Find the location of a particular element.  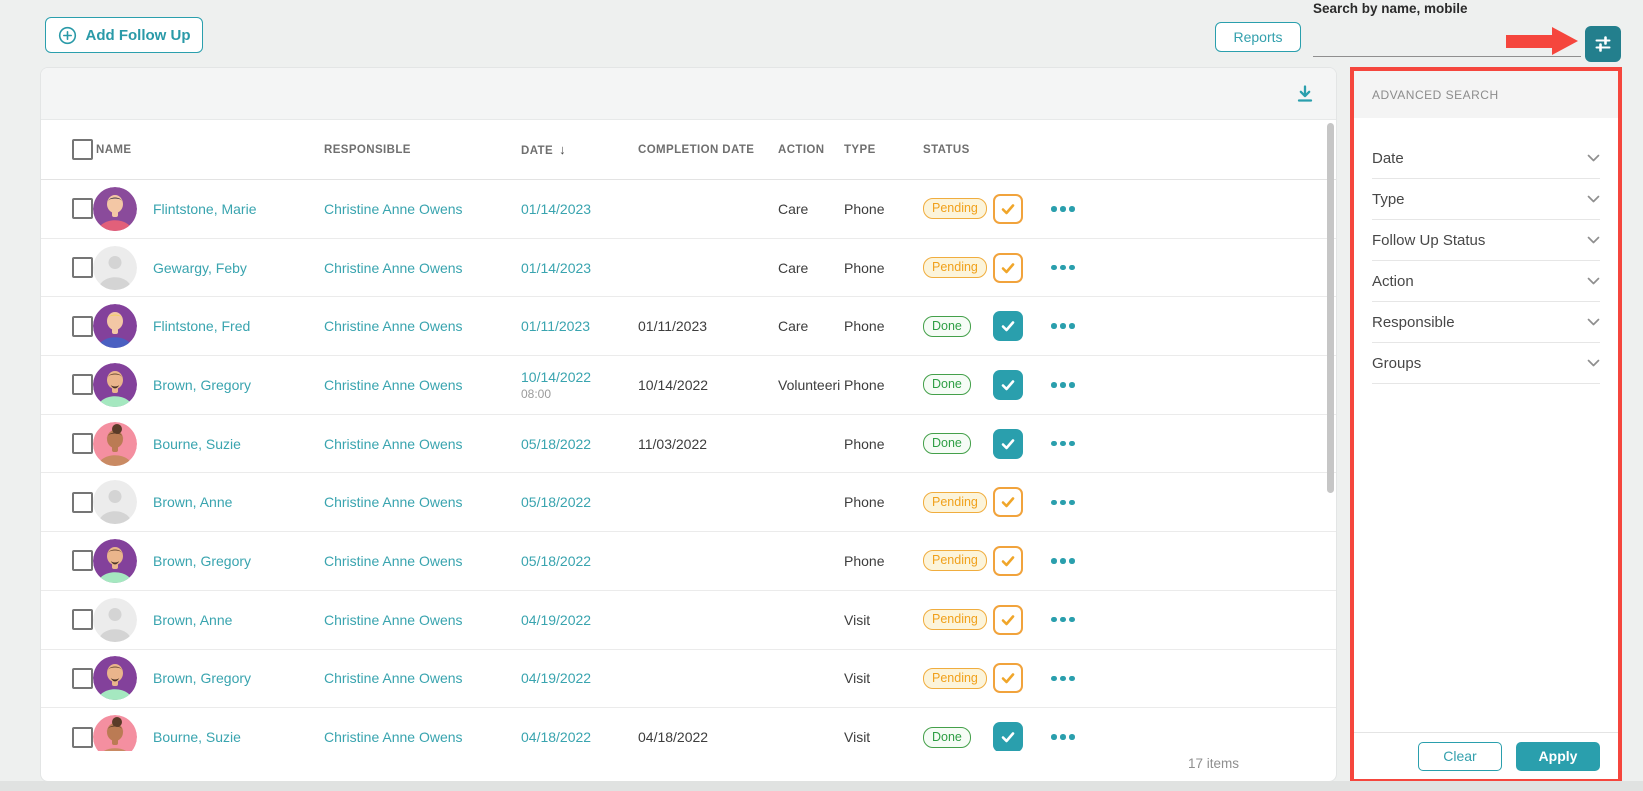

download-icon is located at coordinates (1305, 94).